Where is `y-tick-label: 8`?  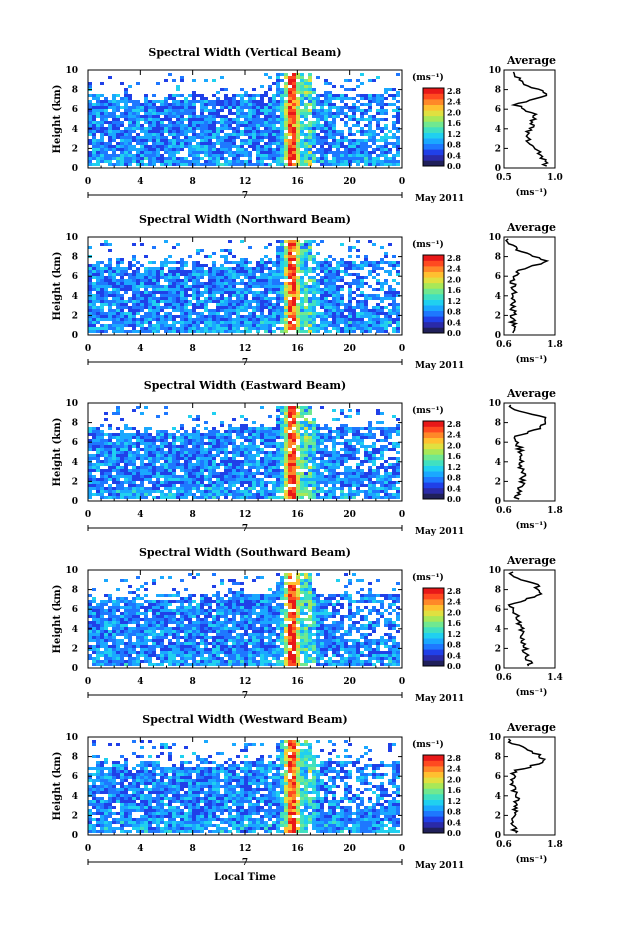 y-tick-label: 8 is located at coordinates (75, 258).